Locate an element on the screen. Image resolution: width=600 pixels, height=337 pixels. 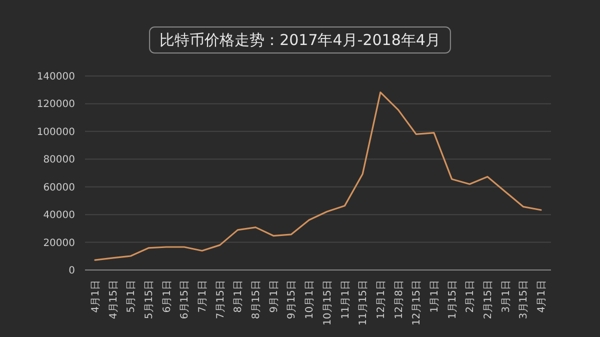
x-tick-label: 12月8日 is located at coordinates (399, 300).